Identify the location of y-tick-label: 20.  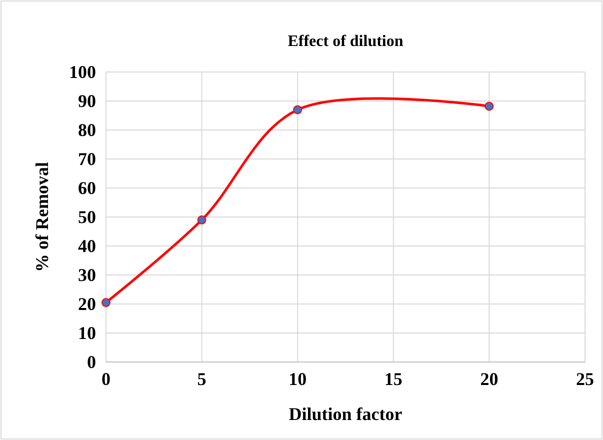
(87, 304).